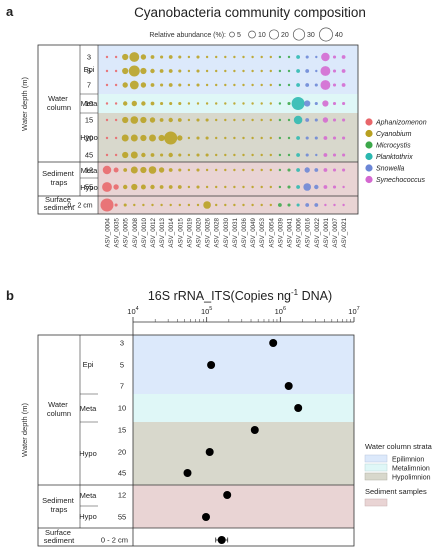 This screenshot has width=445, height=555. What do you see at coordinates (239, 35) in the screenshot?
I see `size-legend-label-5: 5` at bounding box center [239, 35].